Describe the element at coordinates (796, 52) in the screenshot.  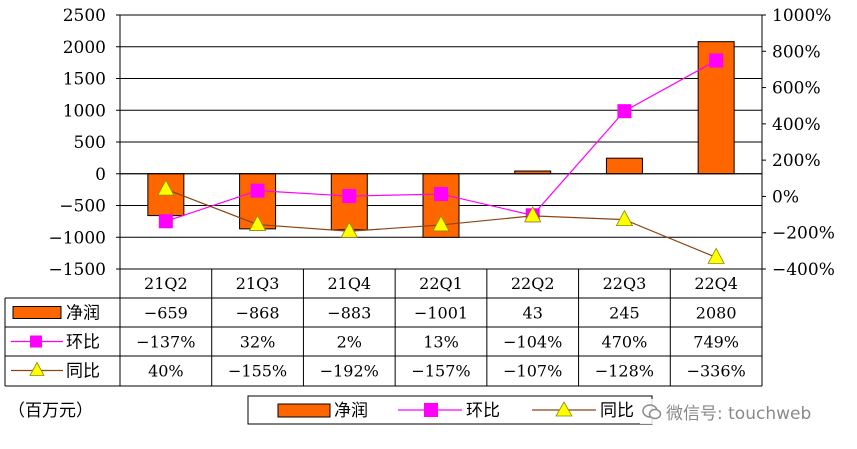
I see `right-axis-tick-label: 800%` at that location.